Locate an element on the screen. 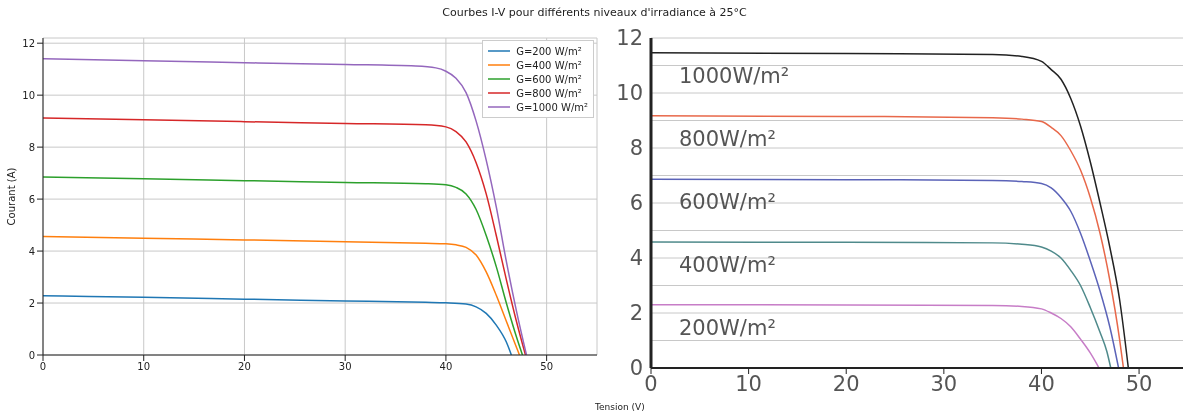  y-axis-title: Courant (A) is located at coordinates (11, 196).